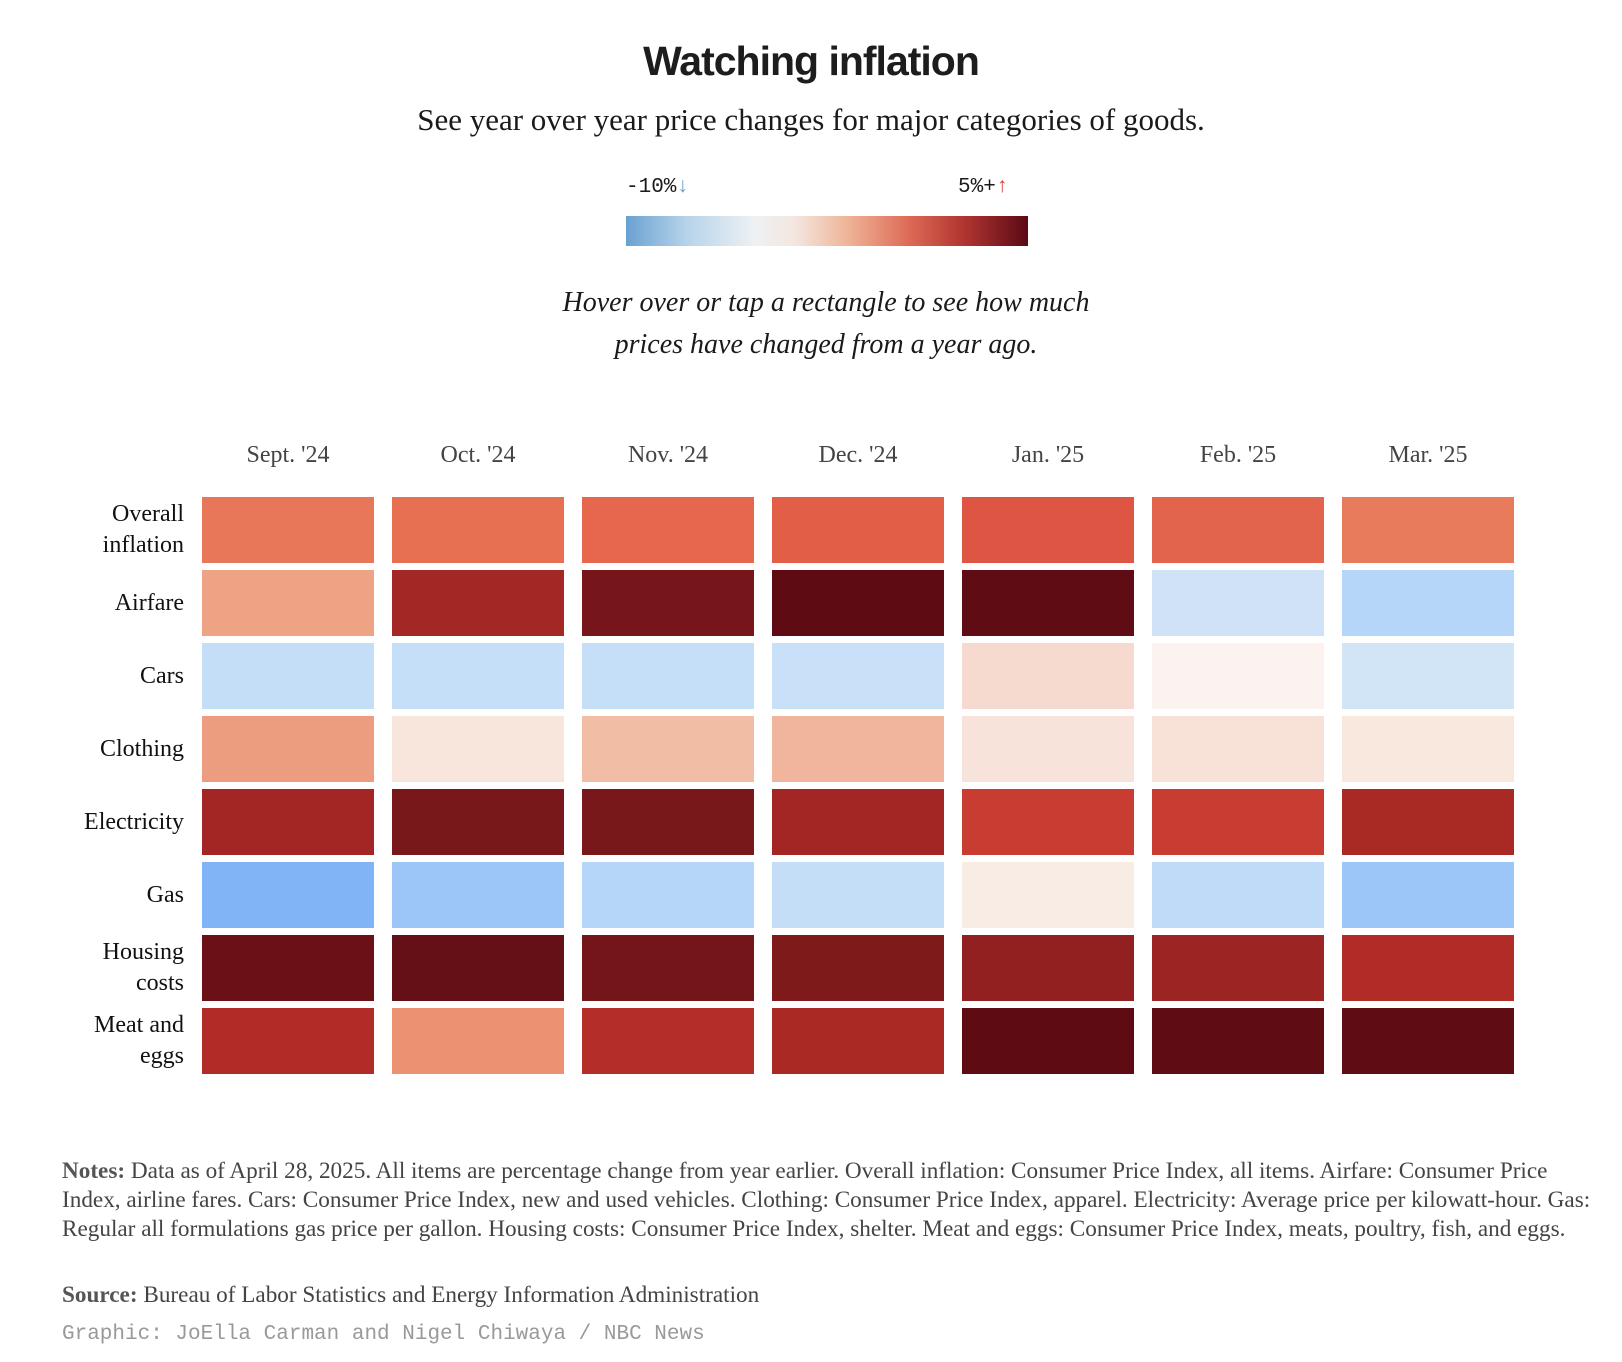 The height and width of the screenshot is (1362, 1622). Describe the element at coordinates (288, 455) in the screenshot. I see `column-label: Sept. '24` at that location.